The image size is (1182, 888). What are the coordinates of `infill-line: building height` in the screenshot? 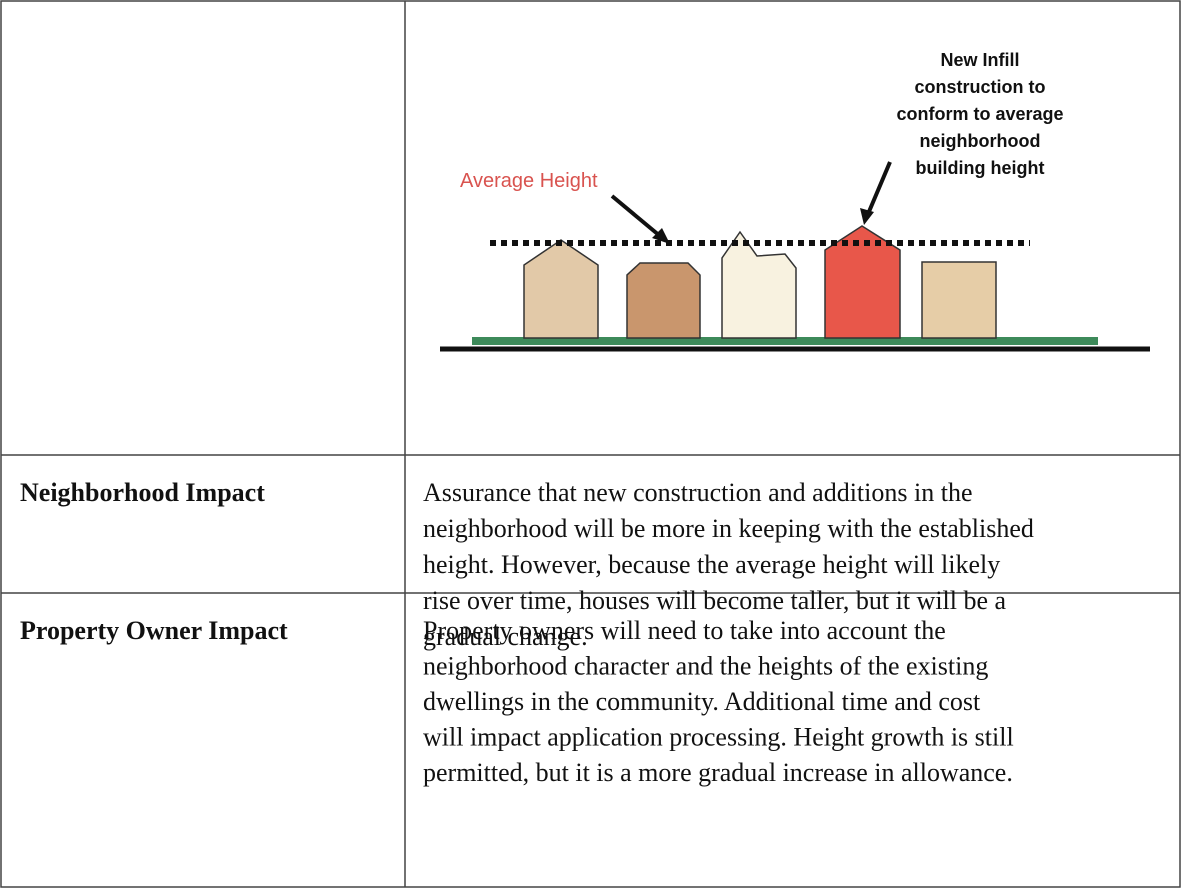 It's located at (980, 168).